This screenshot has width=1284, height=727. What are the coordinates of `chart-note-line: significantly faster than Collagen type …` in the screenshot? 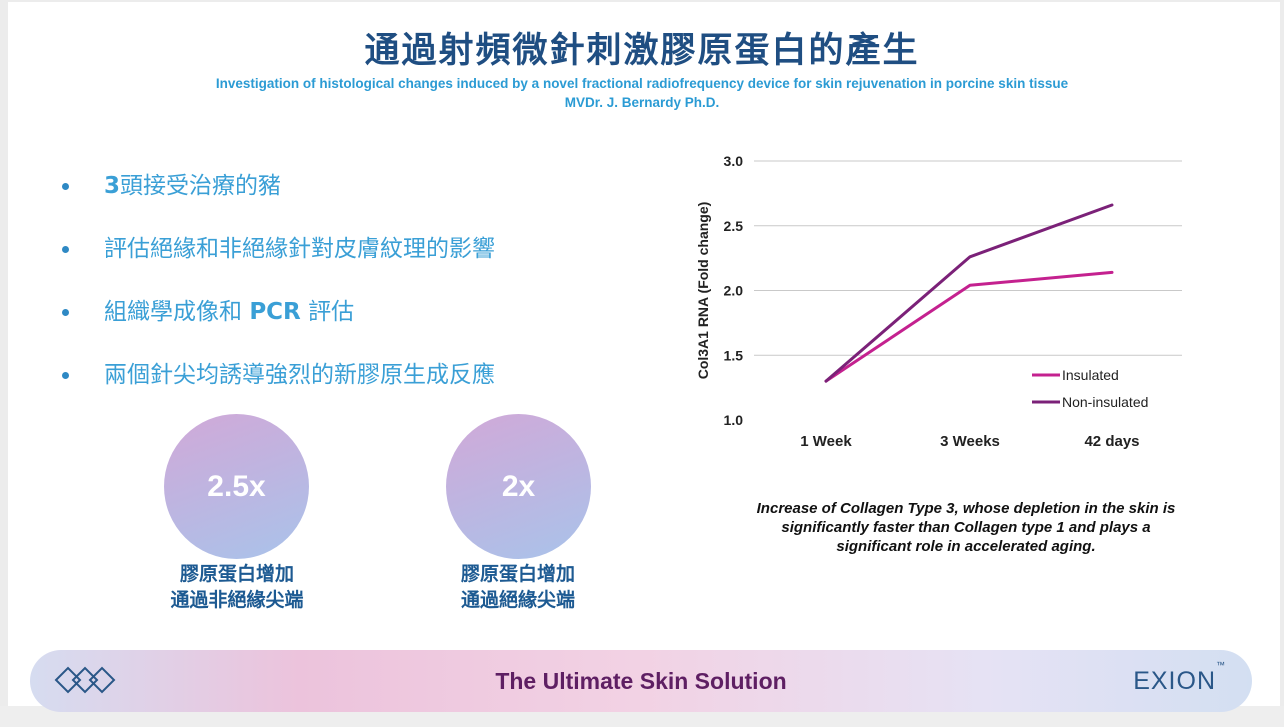 It's located at (966, 527).